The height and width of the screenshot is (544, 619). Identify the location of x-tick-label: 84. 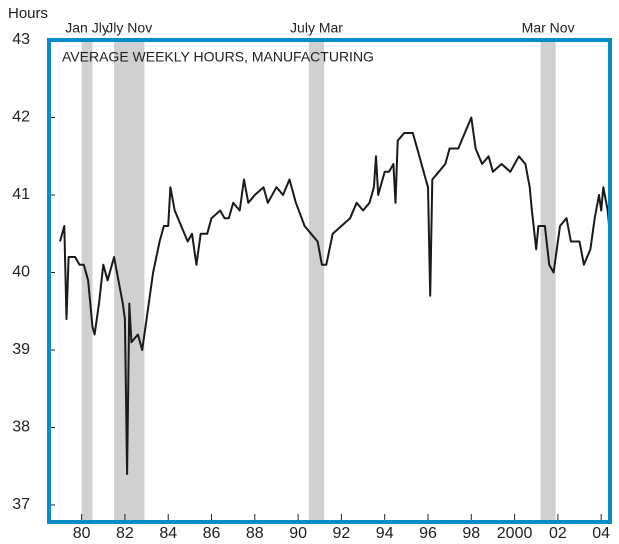
(168, 533).